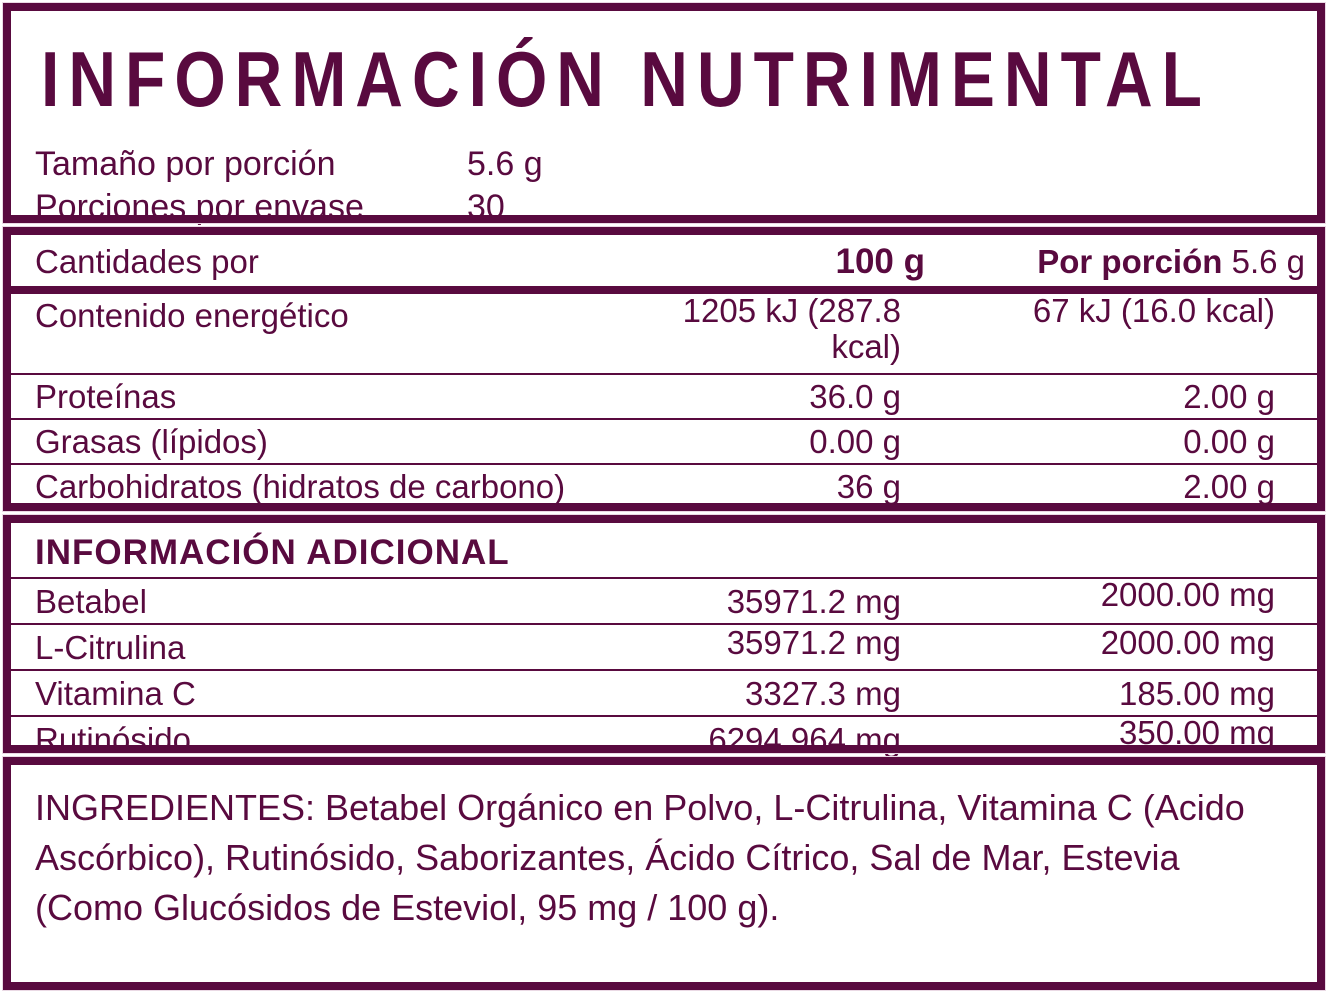  What do you see at coordinates (664, 397) in the screenshot?
I see `table-row-protein: Proteínas 36.0 g 2.00 g` at bounding box center [664, 397].